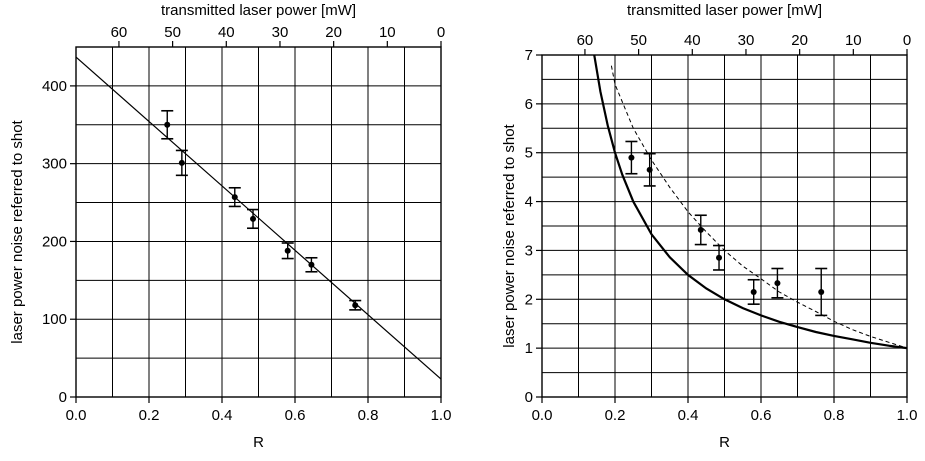 The image size is (925, 461). What do you see at coordinates (54, 164) in the screenshot?
I see `y-tick-label: 300` at bounding box center [54, 164].